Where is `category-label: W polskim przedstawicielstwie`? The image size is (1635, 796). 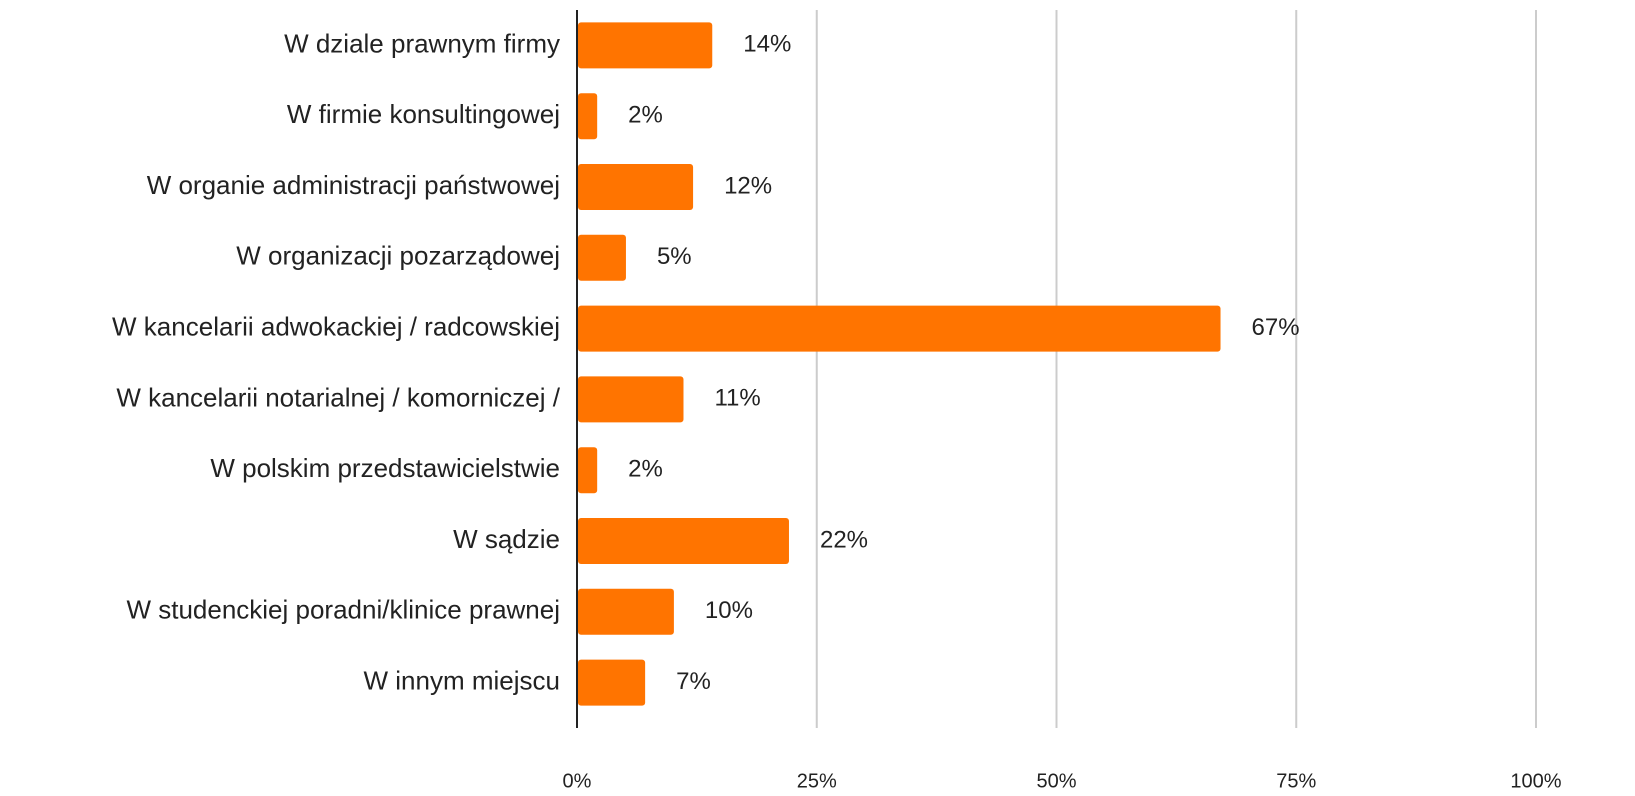
category-label: W polskim przedstawicielstwie is located at coordinates (385, 468).